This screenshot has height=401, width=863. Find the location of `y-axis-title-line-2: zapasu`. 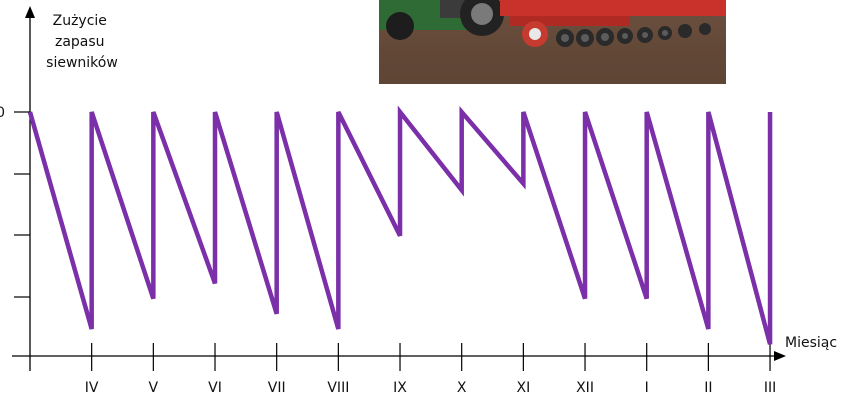

y-axis-title-line-2: zapasu is located at coordinates (80, 42).